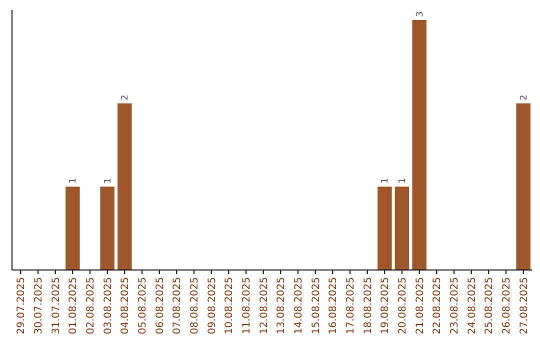 Image resolution: width=540 pixels, height=340 pixels. What do you see at coordinates (230, 305) in the screenshot?
I see `x-tick-label: 10.08.2025` at bounding box center [230, 305].